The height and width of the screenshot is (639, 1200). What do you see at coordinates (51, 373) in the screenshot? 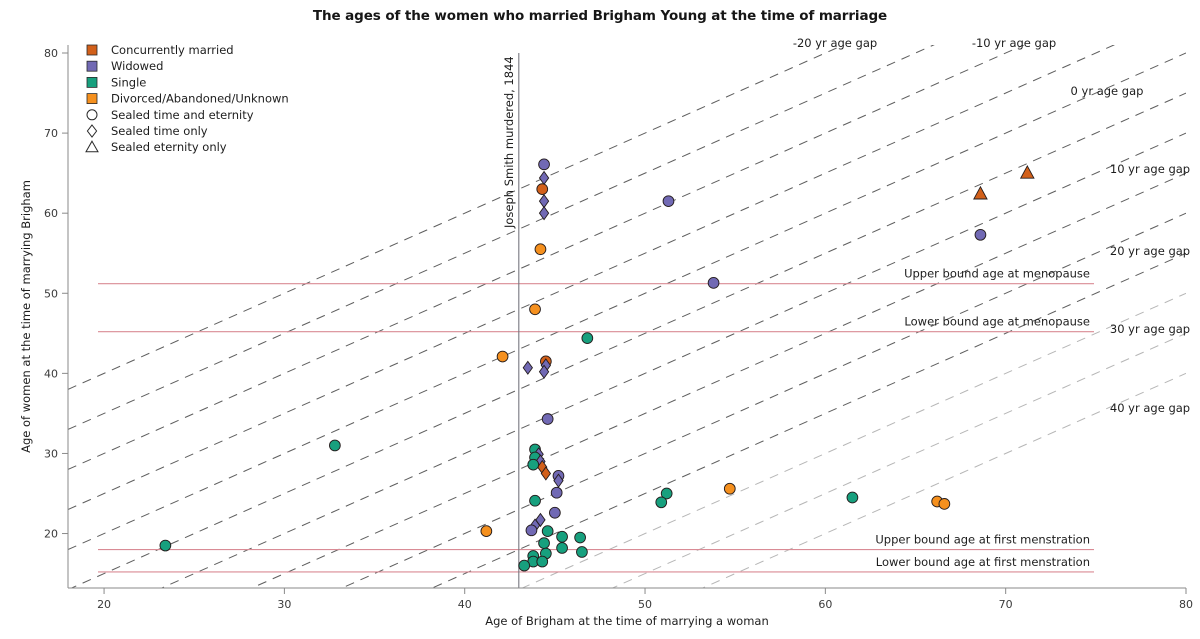
I see `y-axis-tick-label: 40` at bounding box center [51, 373].